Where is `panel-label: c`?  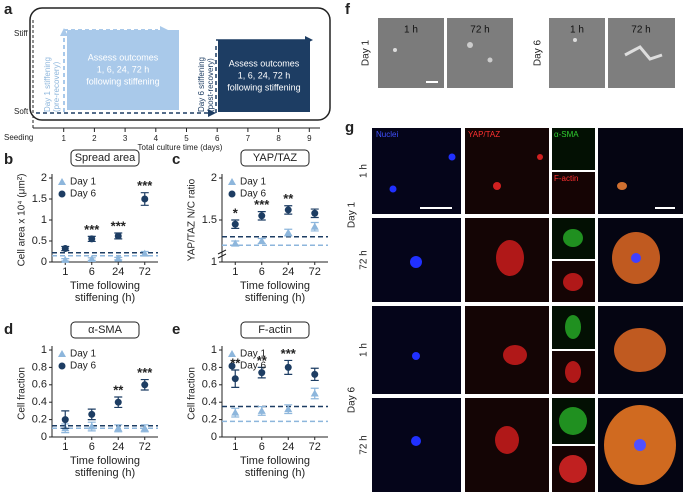
panel-label: c is located at coordinates (176, 159).